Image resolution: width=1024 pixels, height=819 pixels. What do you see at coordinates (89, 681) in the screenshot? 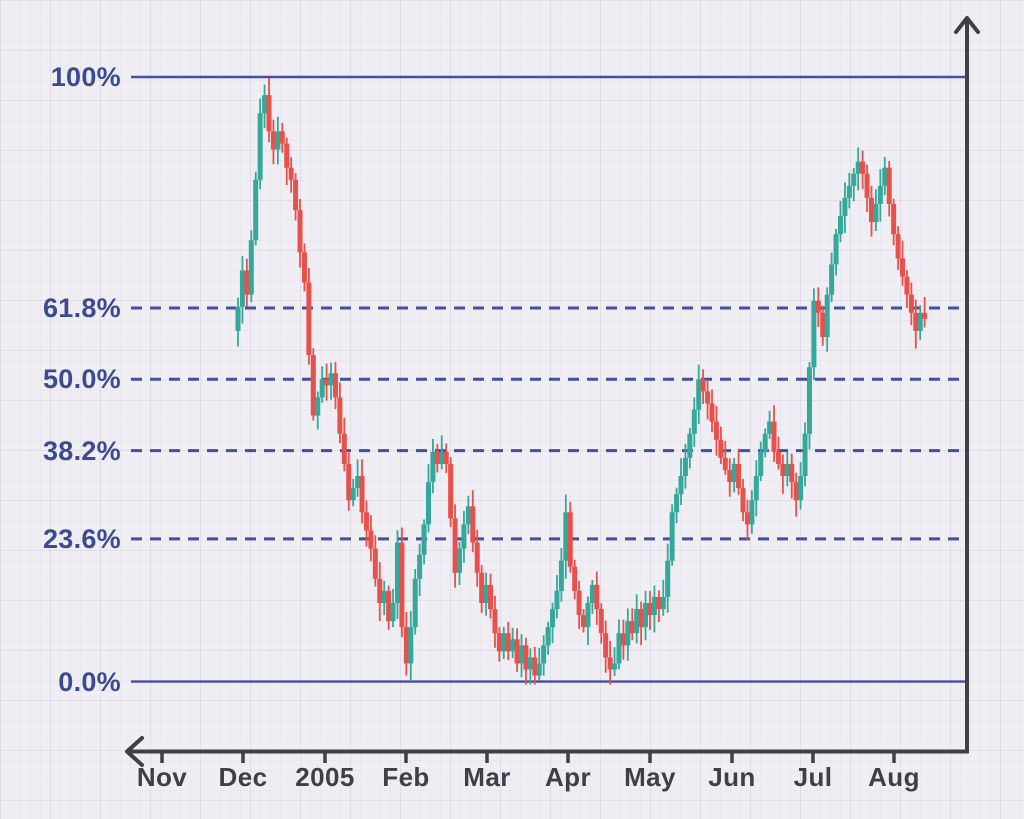
I see `fib-level-label: 0.0%` at bounding box center [89, 681].